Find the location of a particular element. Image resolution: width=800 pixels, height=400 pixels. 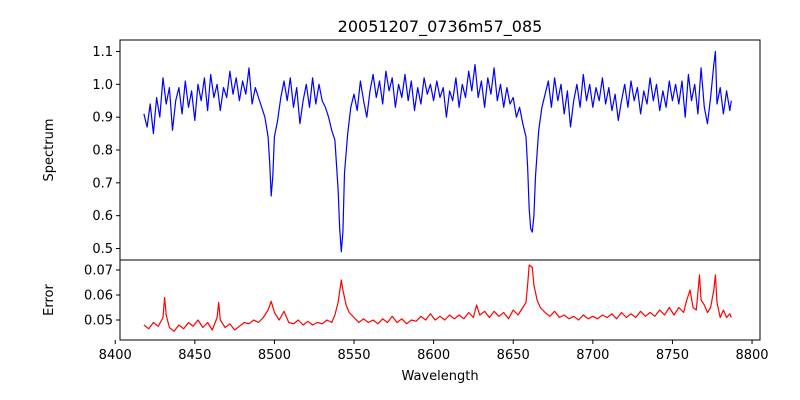

spectrum-y-ticks: 0.5 0.6 0.7 0.8 0.9 1.0 1.1 is located at coordinates (106, 151).